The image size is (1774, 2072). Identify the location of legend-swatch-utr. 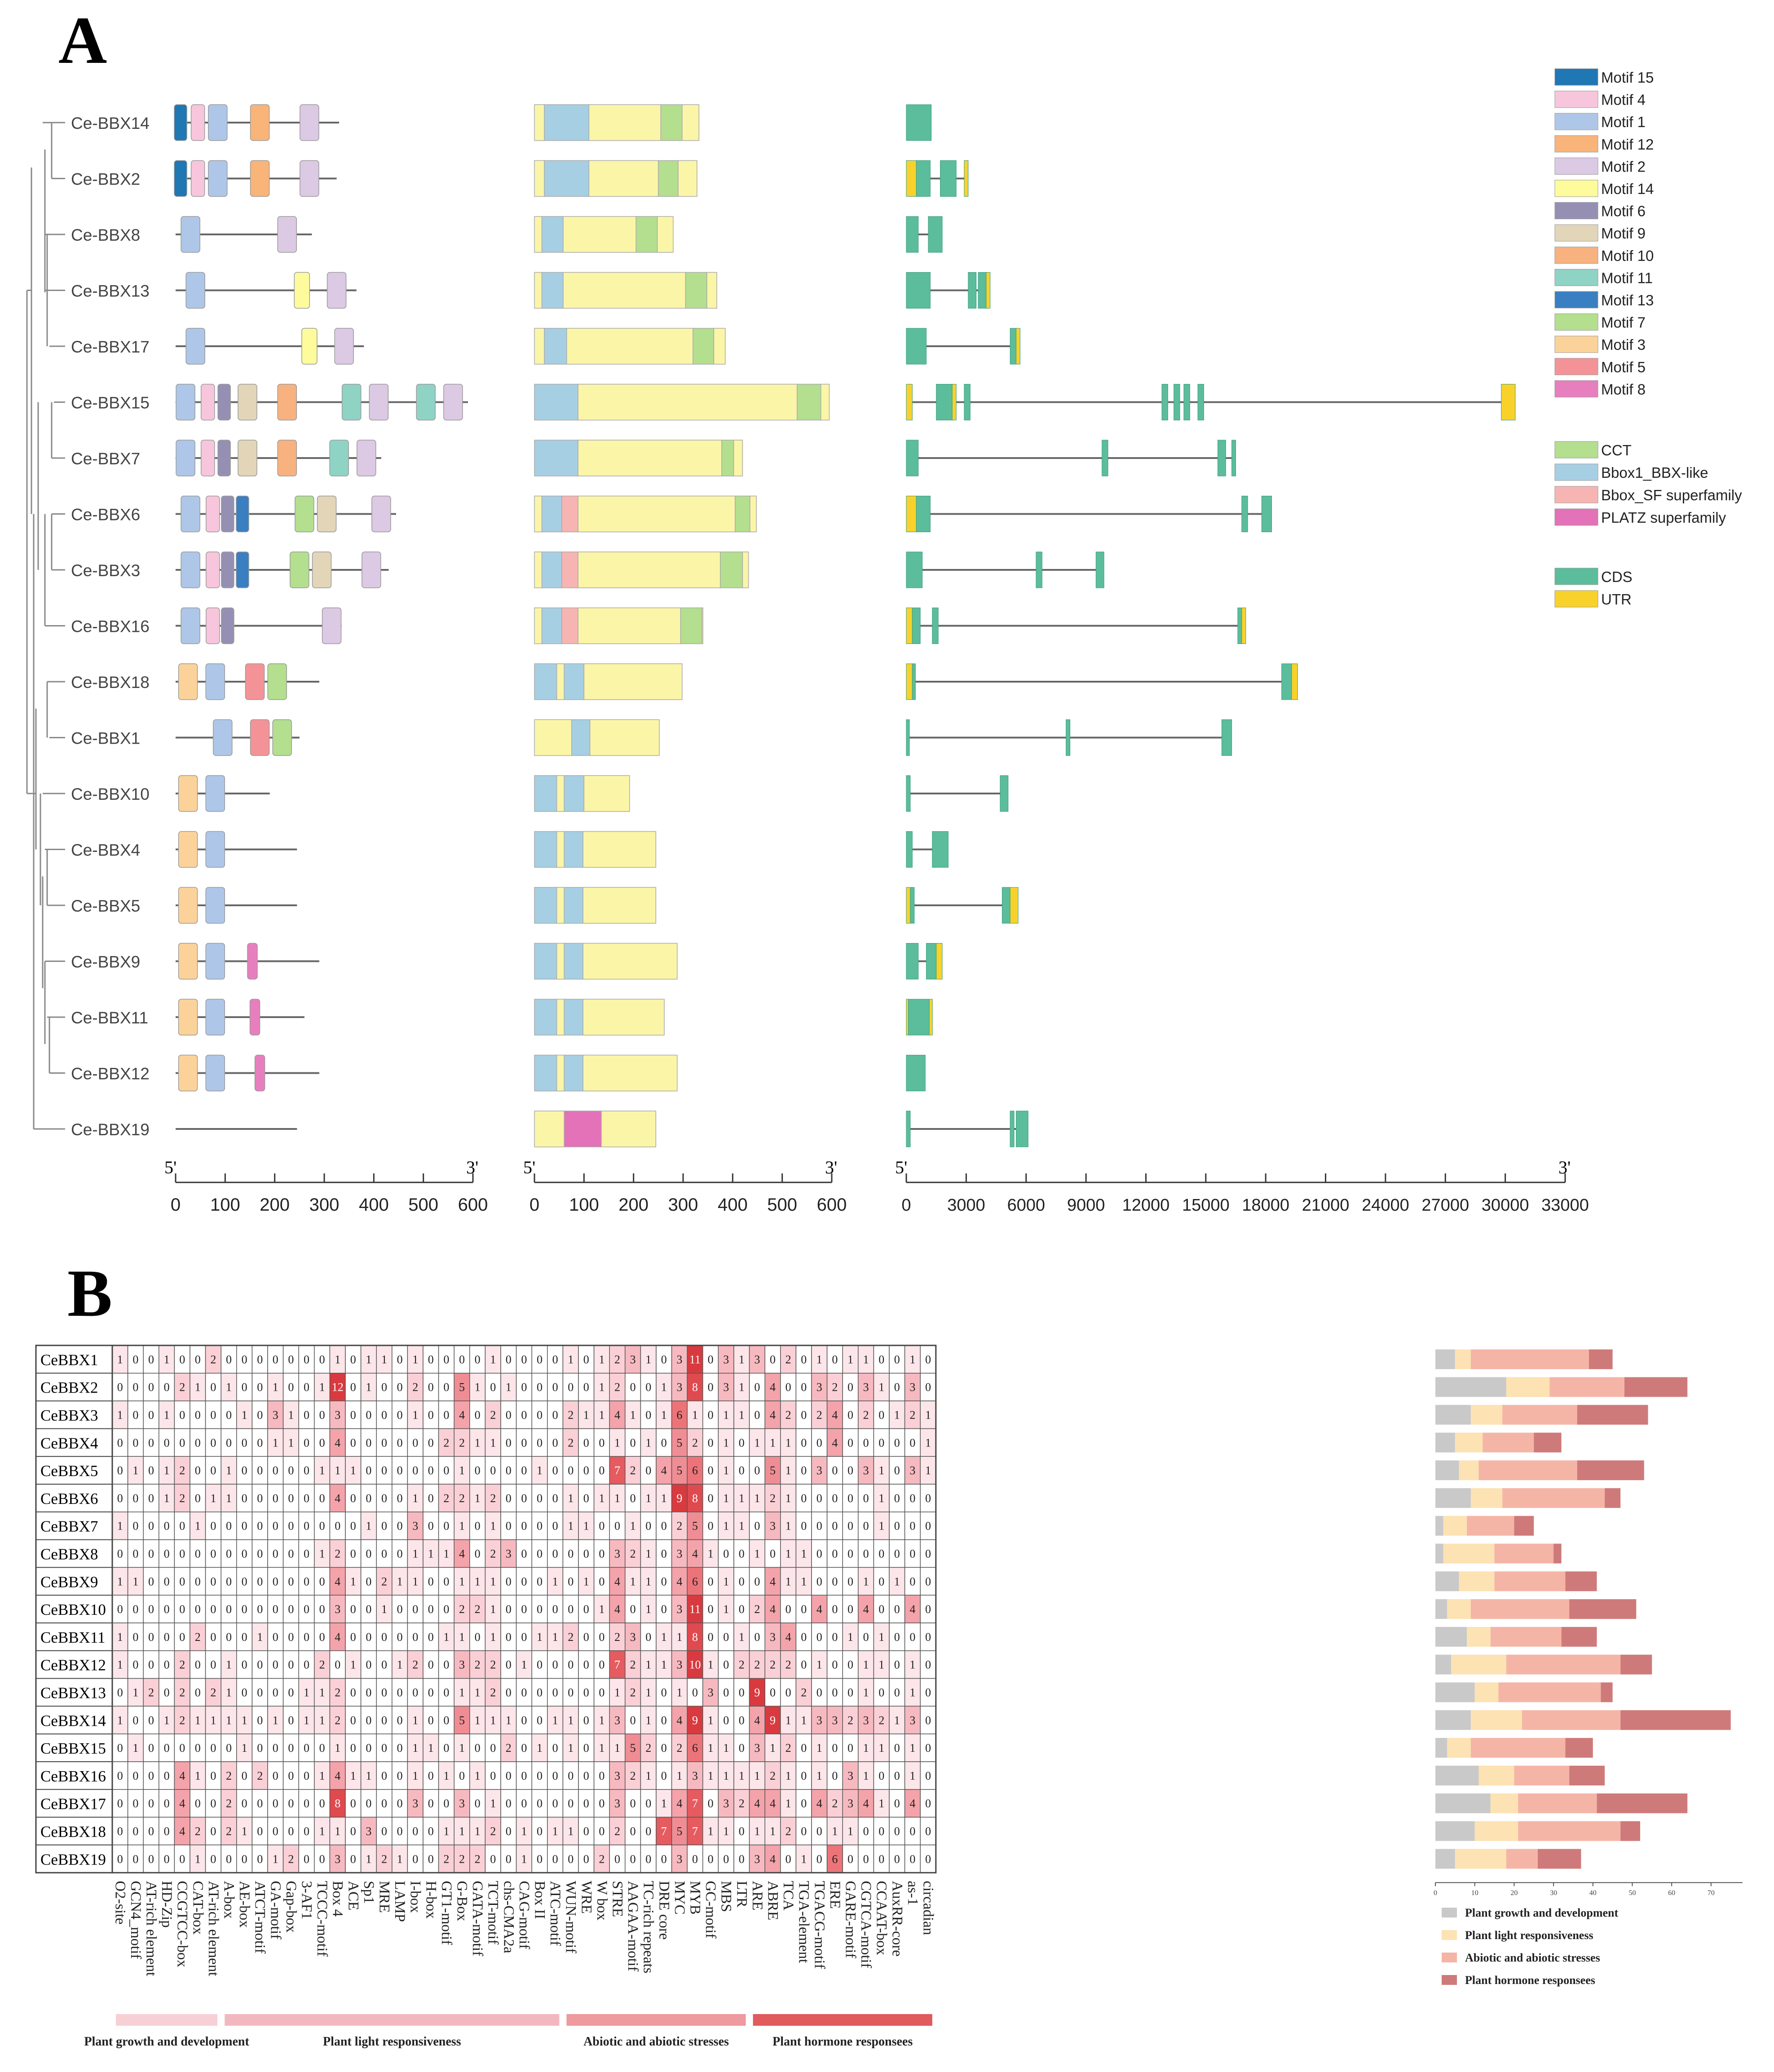
(1576, 599).